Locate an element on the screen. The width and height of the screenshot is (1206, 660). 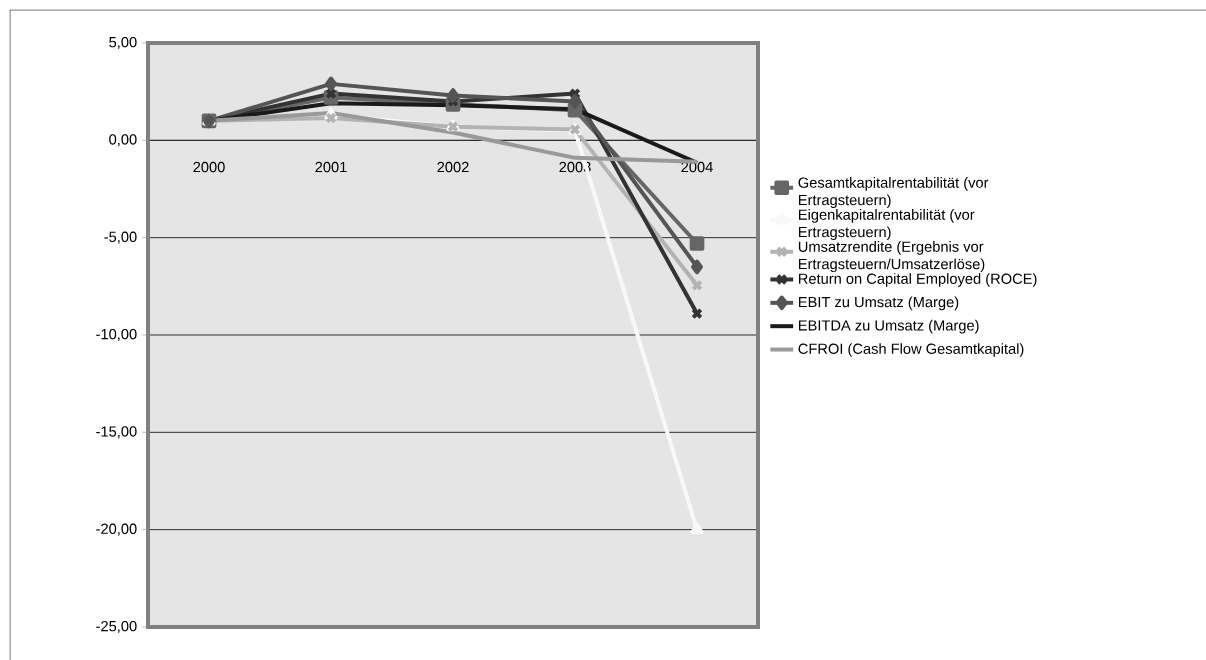
x-tick-label: 2000 is located at coordinates (209, 167).